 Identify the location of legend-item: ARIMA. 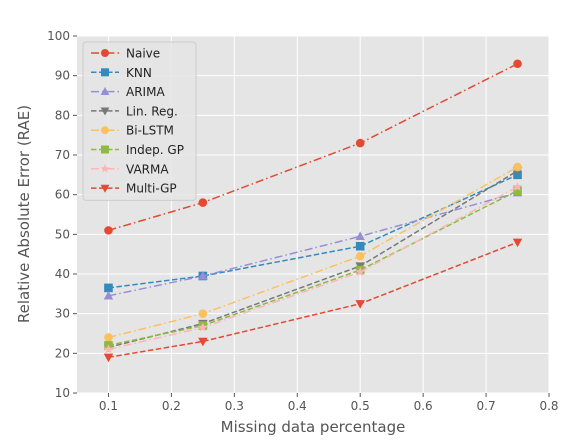
(128, 92).